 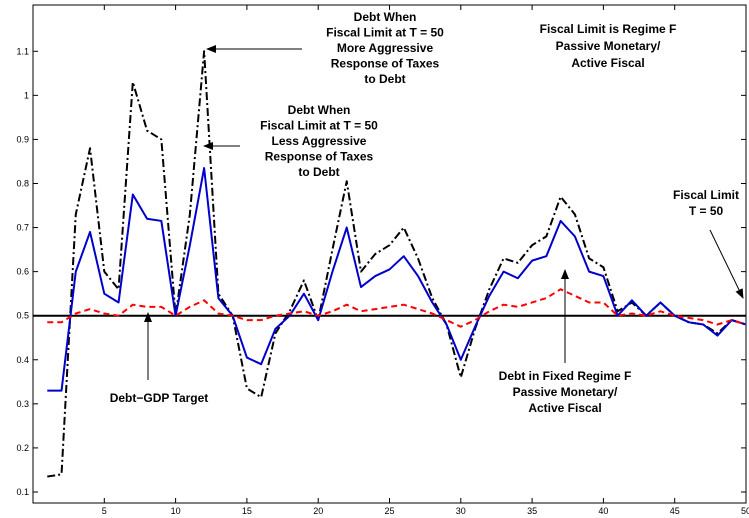 I want to click on annotation-more-aggressive-line: to Debt, so click(x=384, y=79).